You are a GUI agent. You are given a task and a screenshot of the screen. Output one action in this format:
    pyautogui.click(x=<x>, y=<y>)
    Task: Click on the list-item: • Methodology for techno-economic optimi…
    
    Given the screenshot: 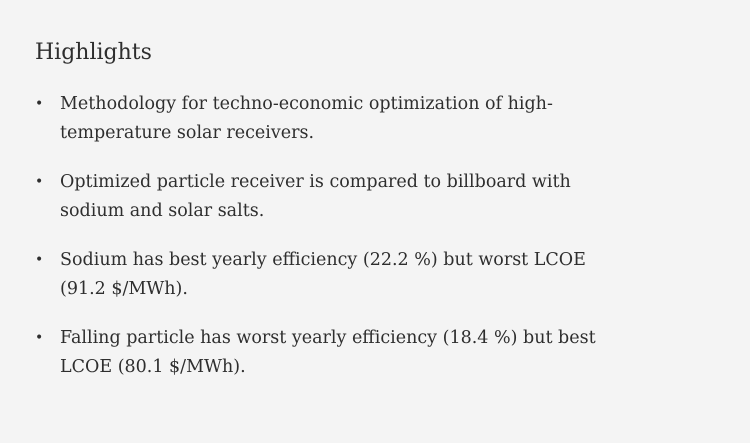 What is the action you would take?
    pyautogui.click(x=330, y=119)
    